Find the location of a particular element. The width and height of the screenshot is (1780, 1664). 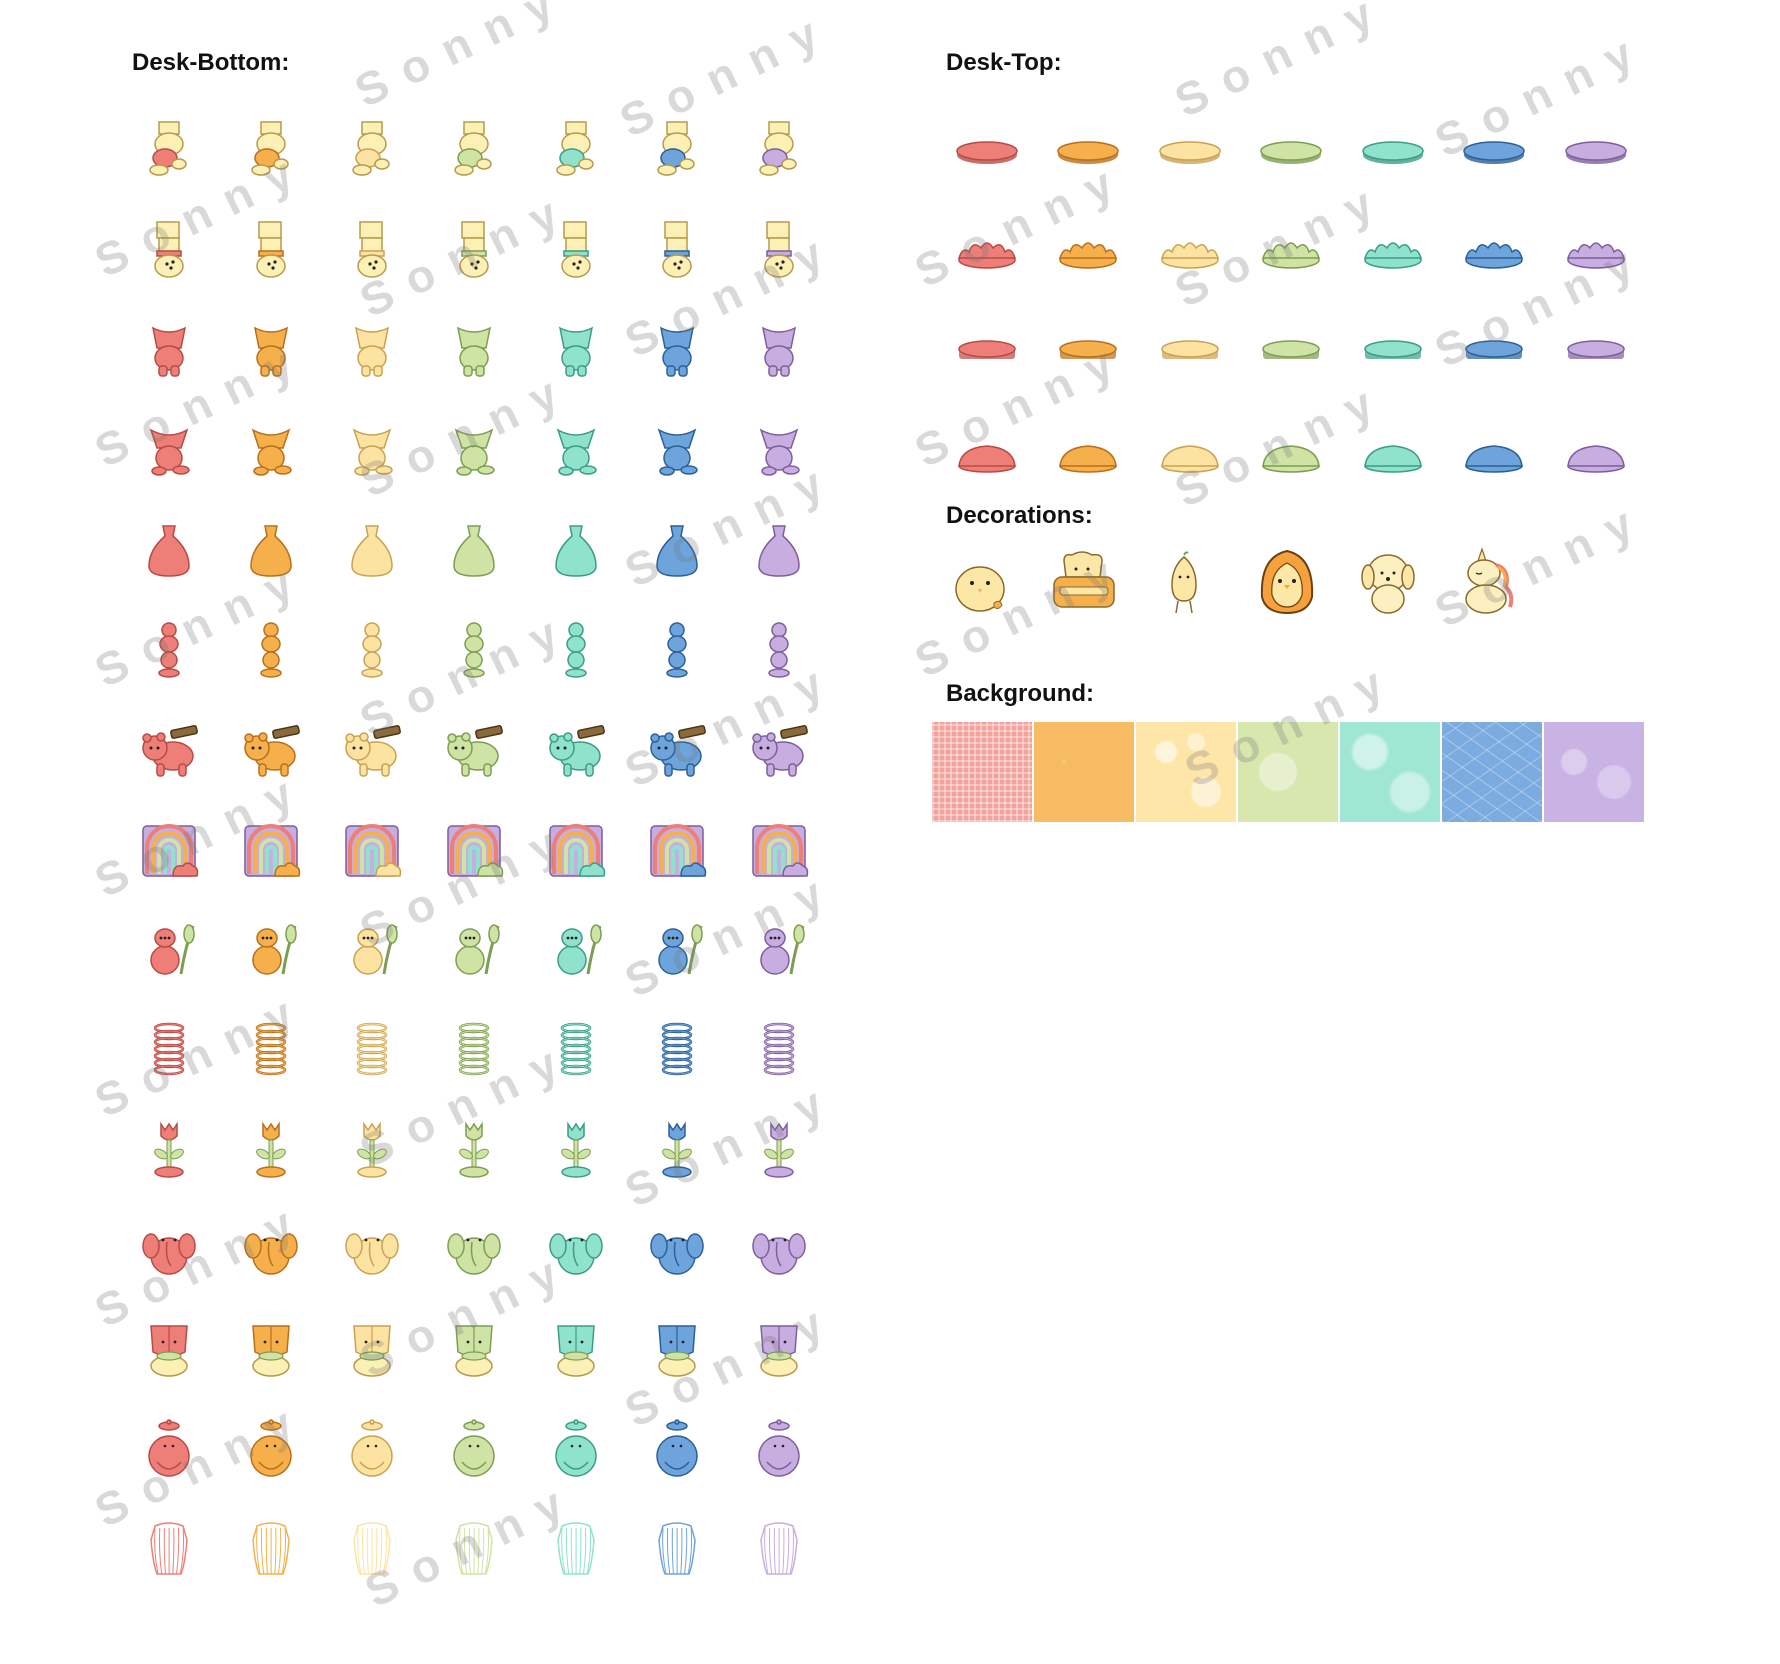

background-swatch-teal-clouds is located at coordinates (1390, 772).